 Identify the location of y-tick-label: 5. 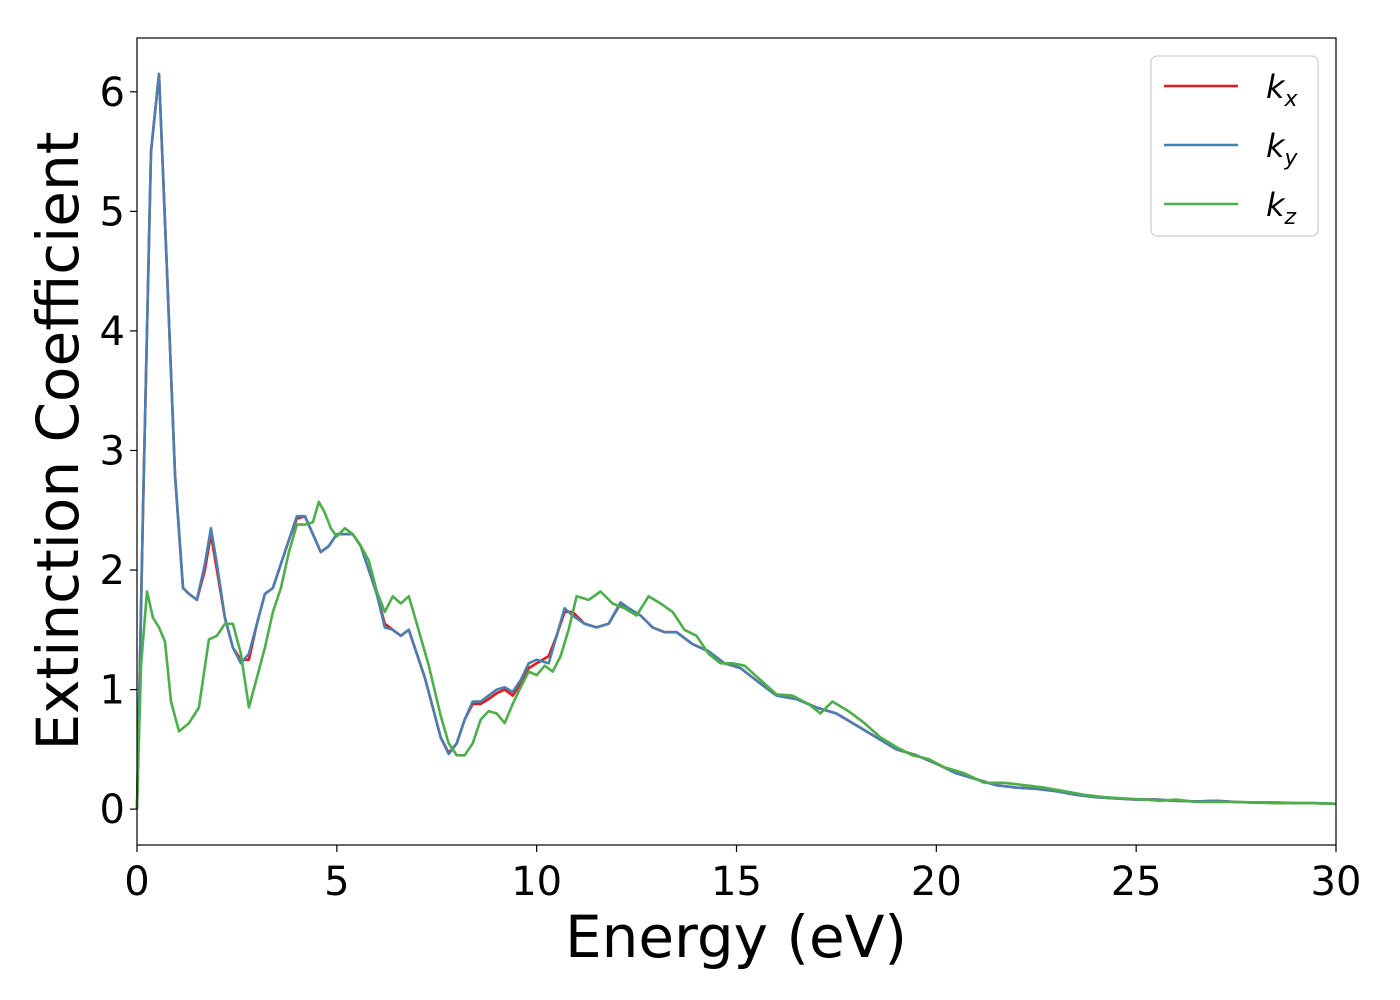
(112, 212).